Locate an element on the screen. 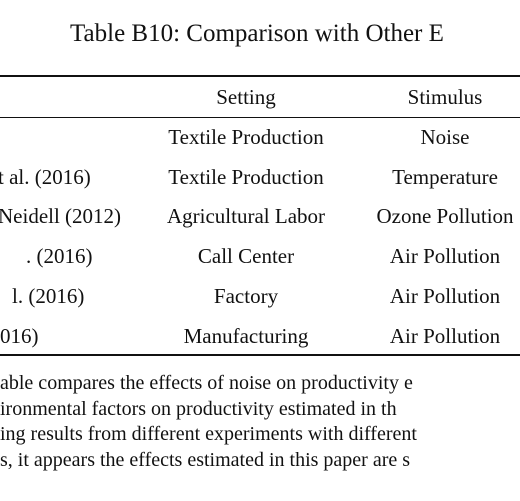 The height and width of the screenshot is (501, 520). study-cell: l. (2016) is located at coordinates (48, 295).